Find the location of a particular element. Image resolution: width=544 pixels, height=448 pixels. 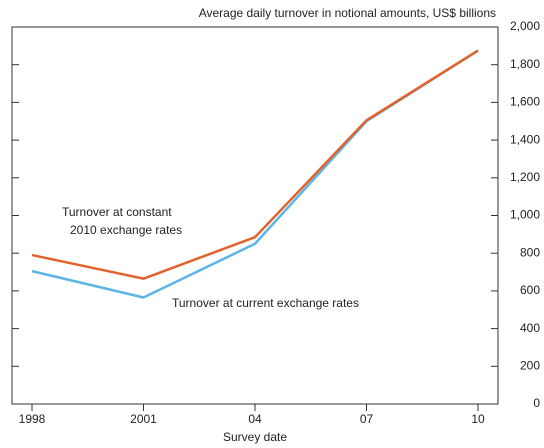

x-tick-label: 04 is located at coordinates (255, 419).